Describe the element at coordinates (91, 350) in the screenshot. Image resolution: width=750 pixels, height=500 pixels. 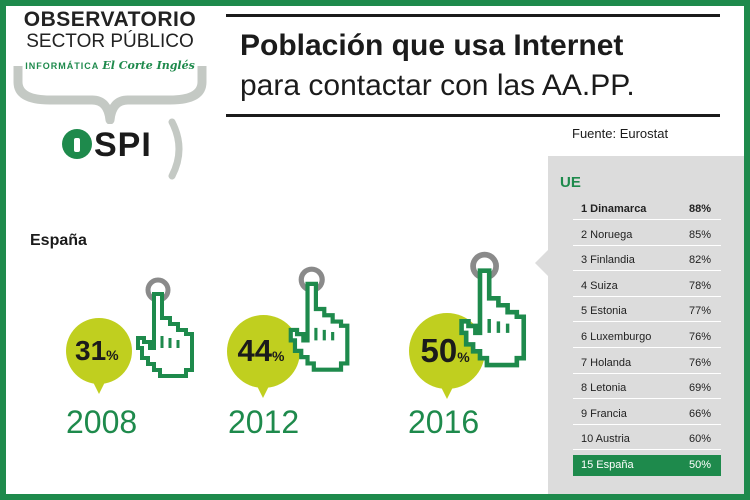
I see `stat-number: 31` at that location.